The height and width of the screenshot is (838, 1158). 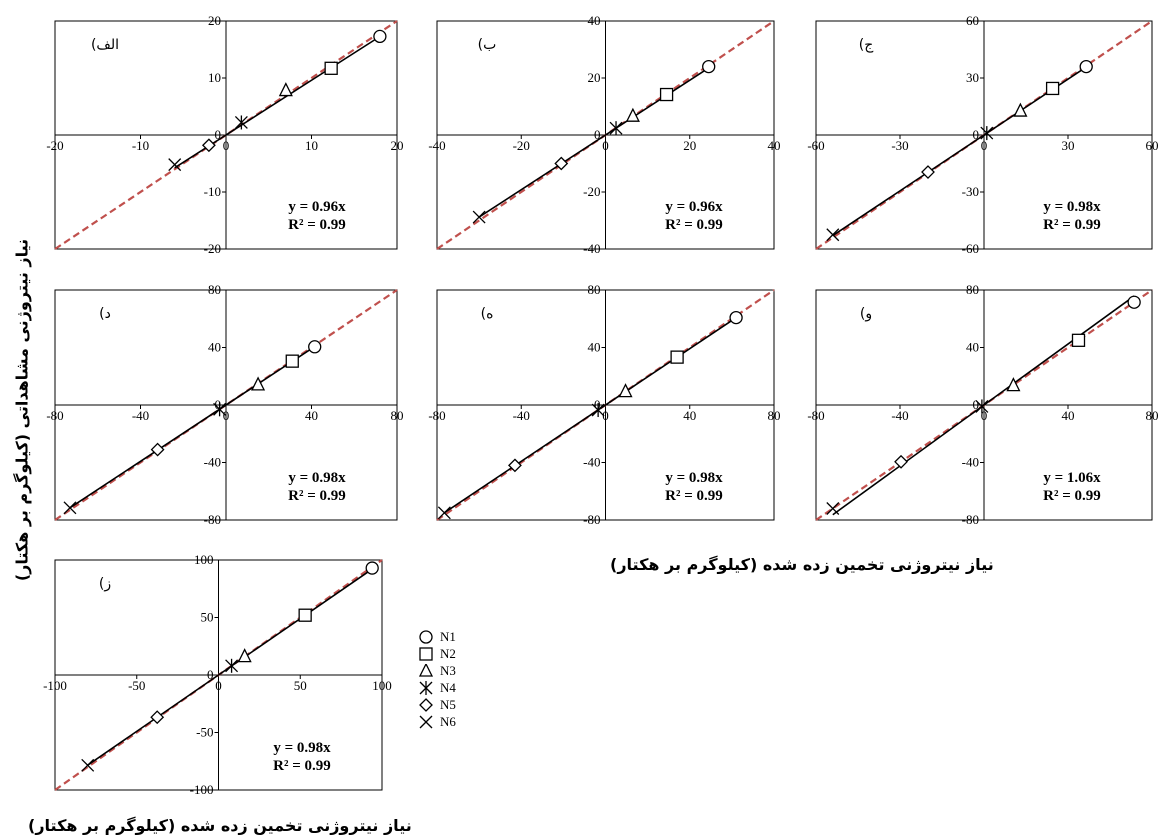 I want to click on one-to-one-line, so click(x=226, y=135).